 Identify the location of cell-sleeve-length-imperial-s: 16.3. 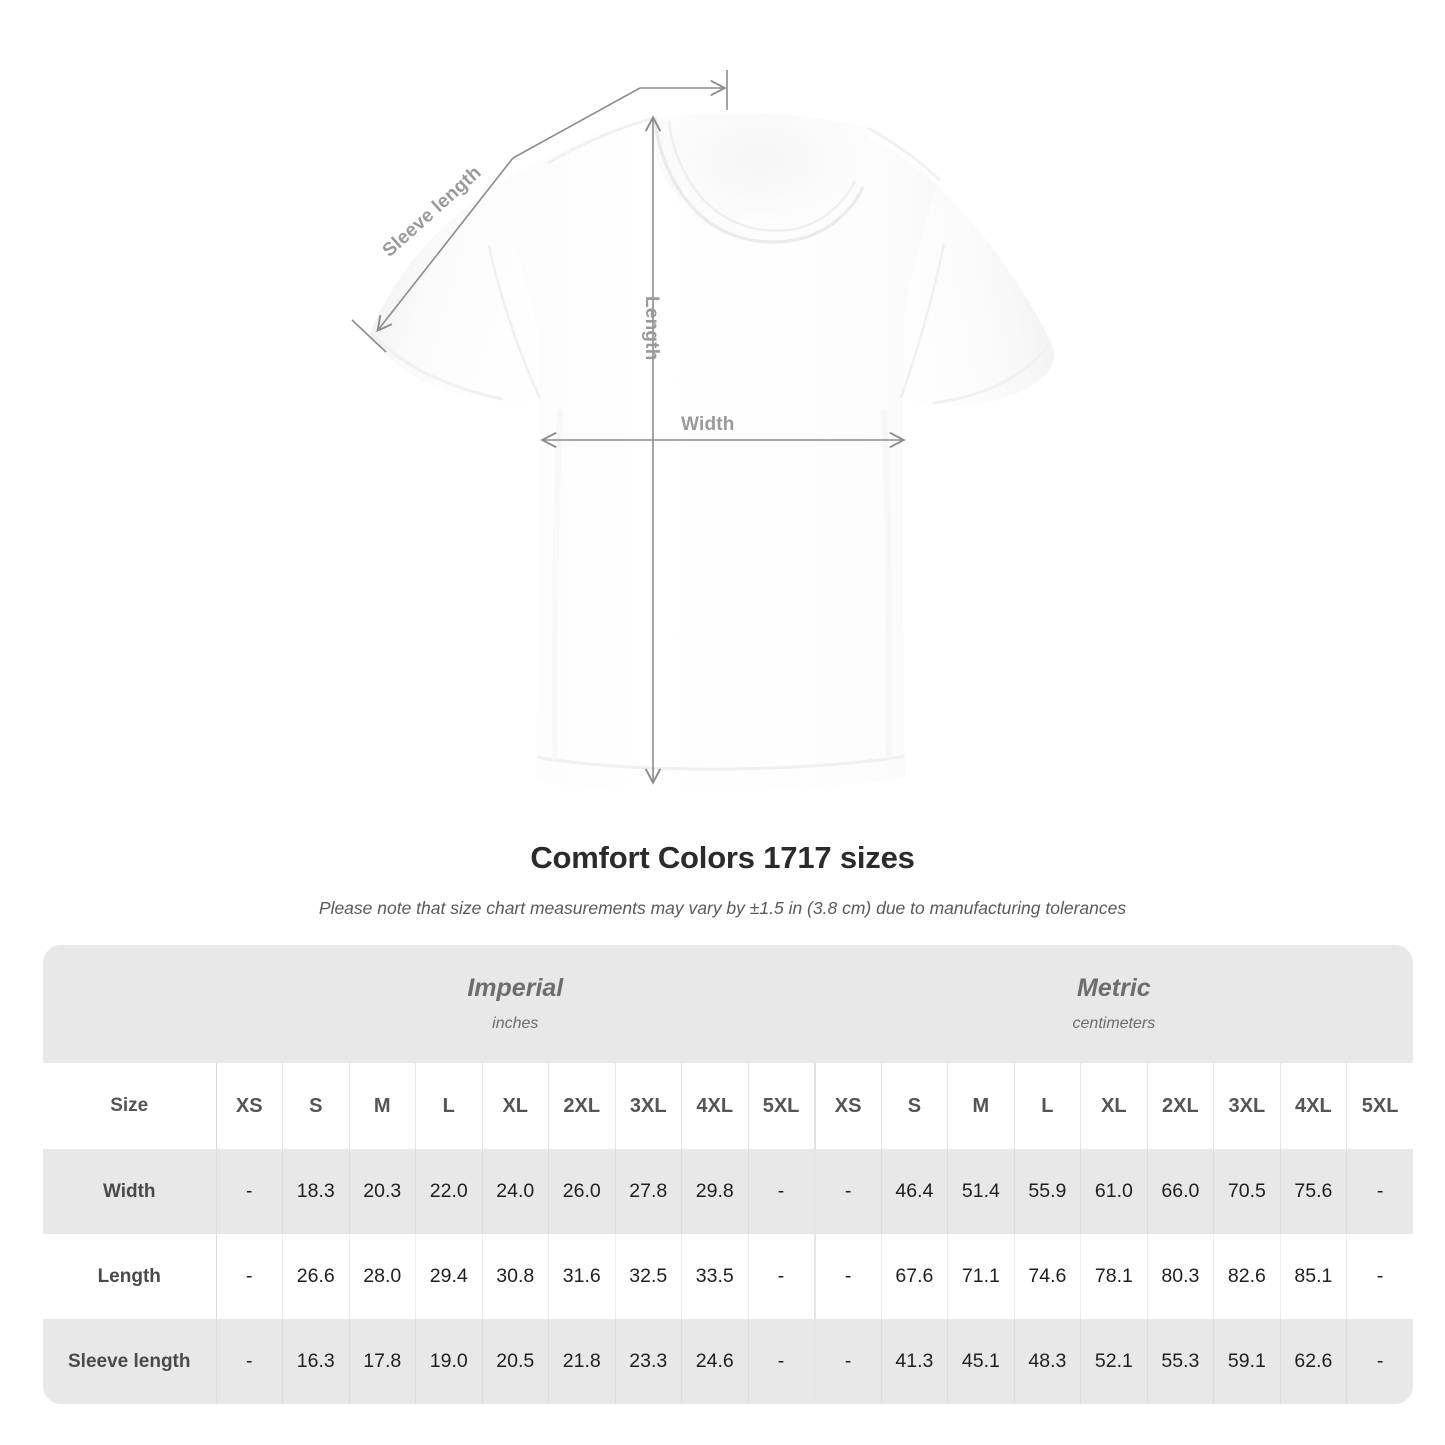
(316, 1361).